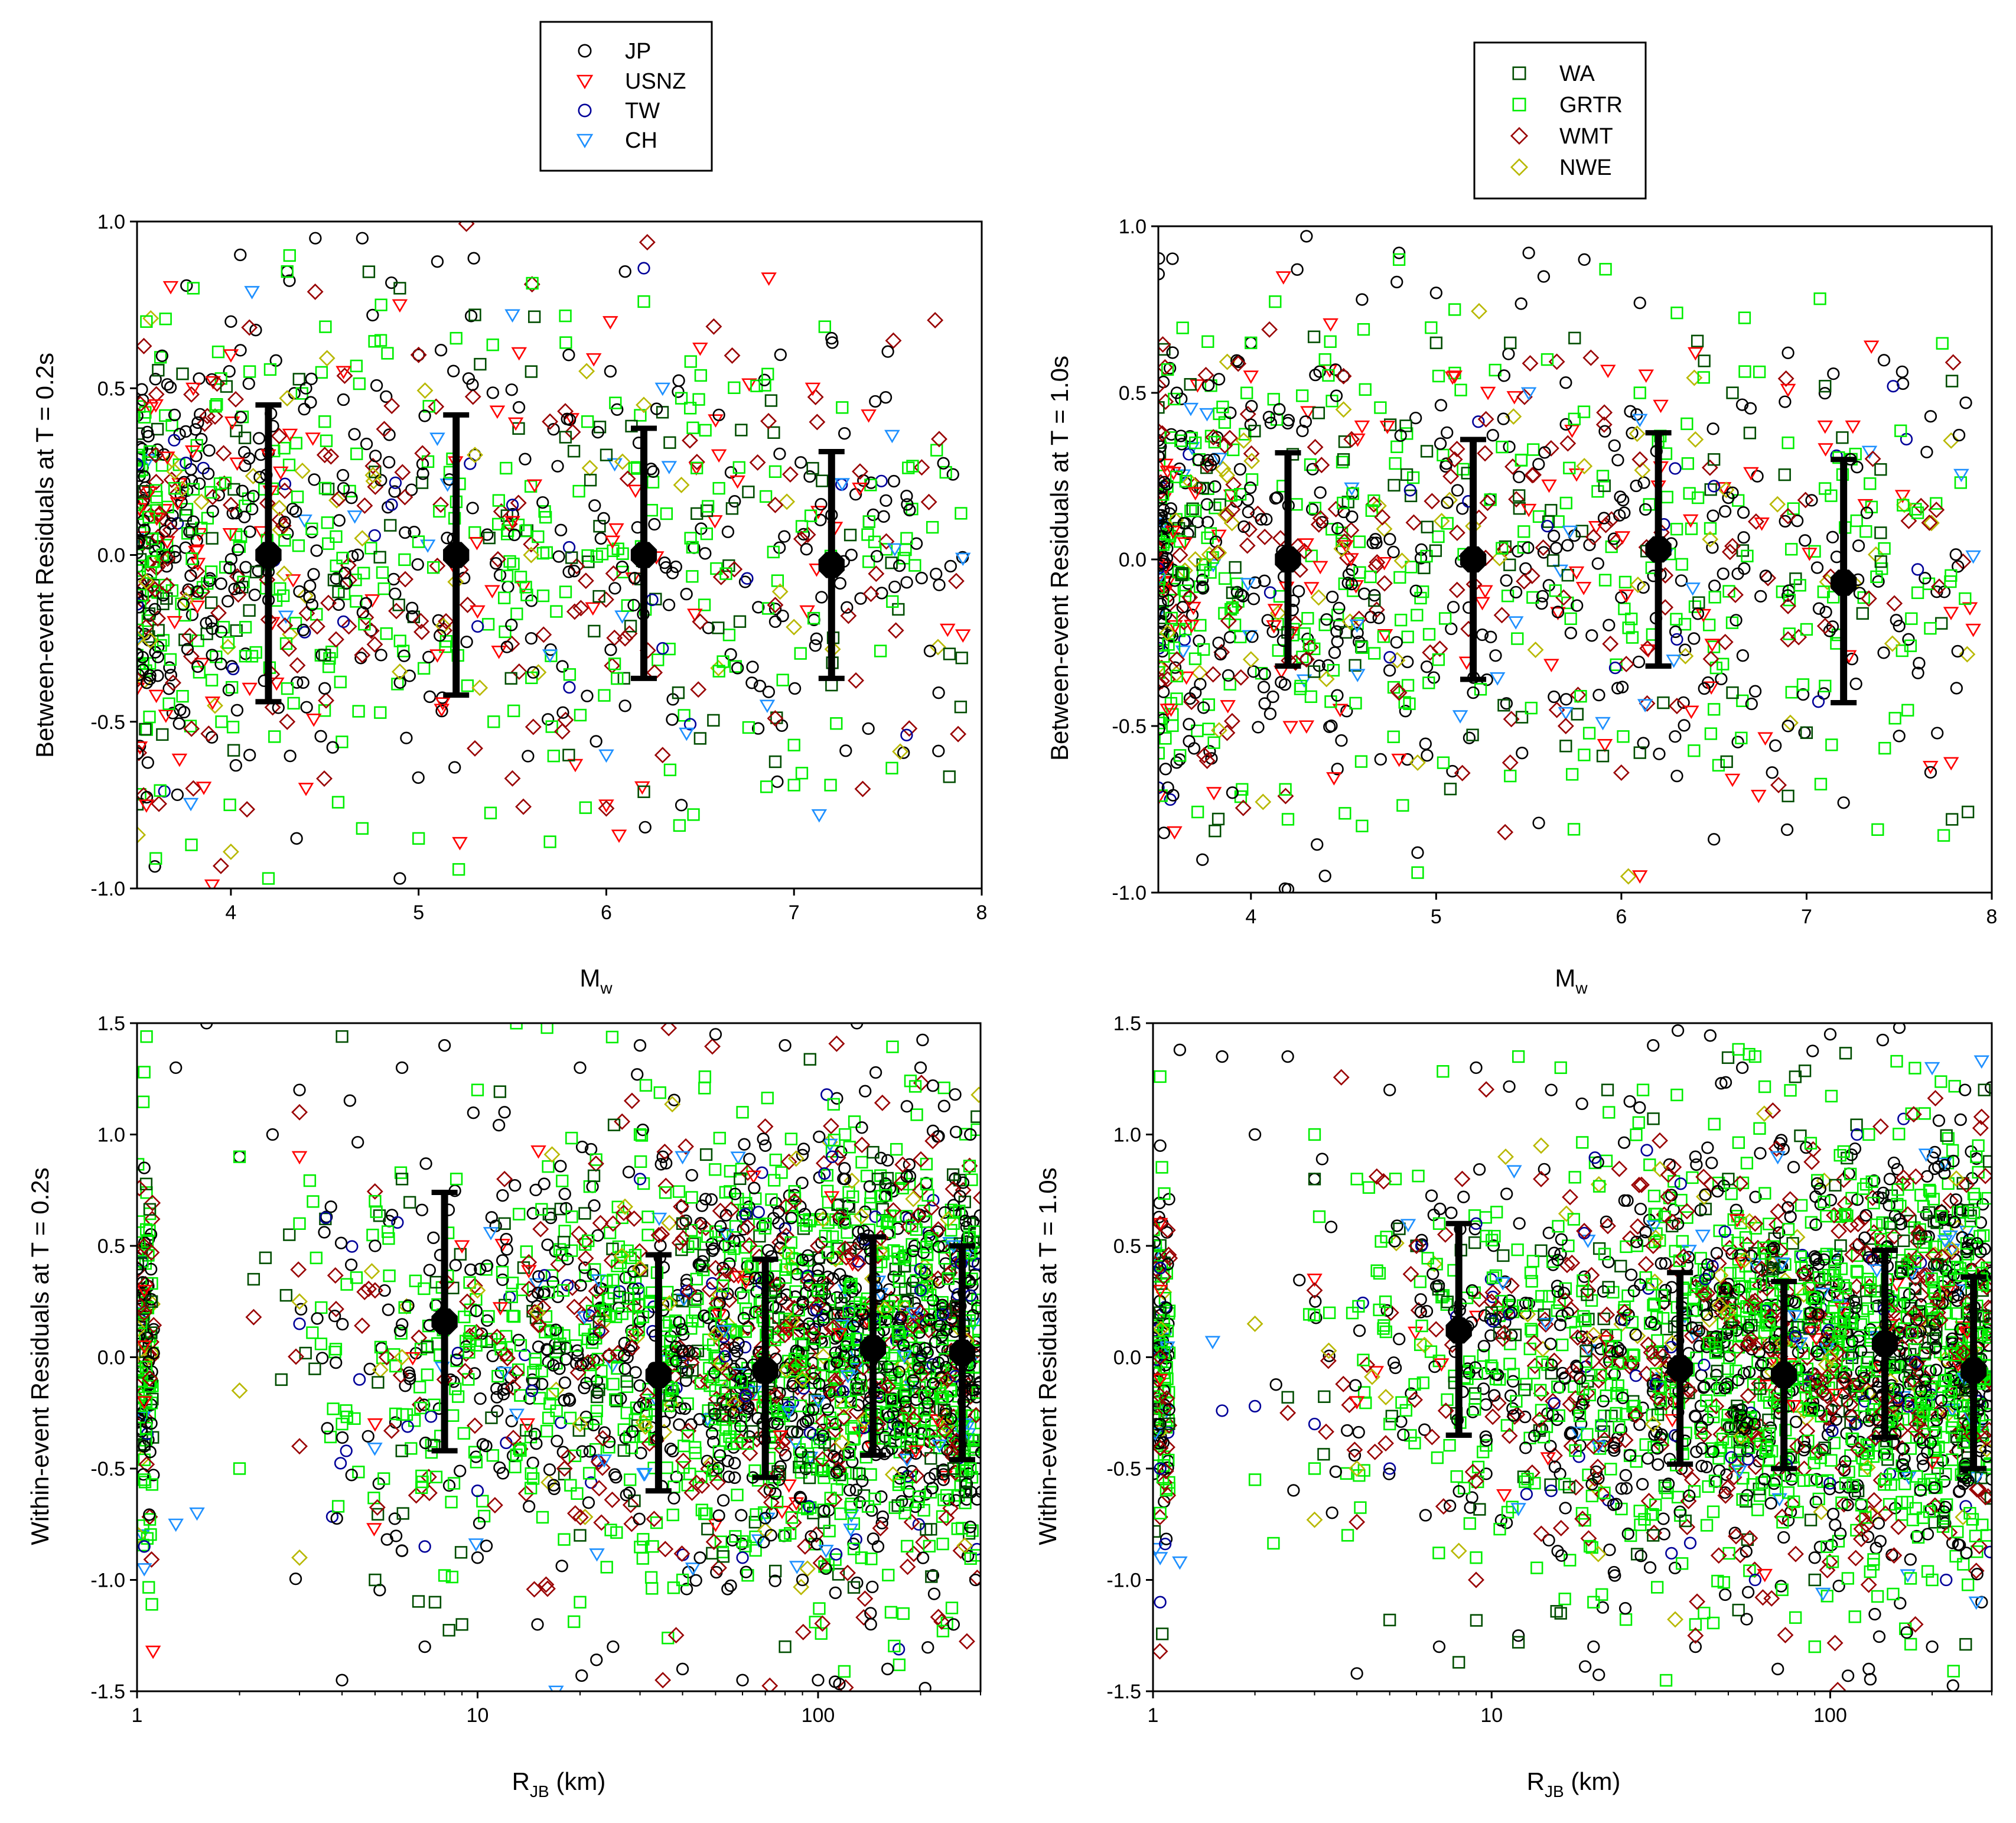 This screenshot has height=1823, width=2016. What do you see at coordinates (1163, 578) in the screenshot?
I see `scatter-point-tr-ch-bg` at bounding box center [1163, 578].